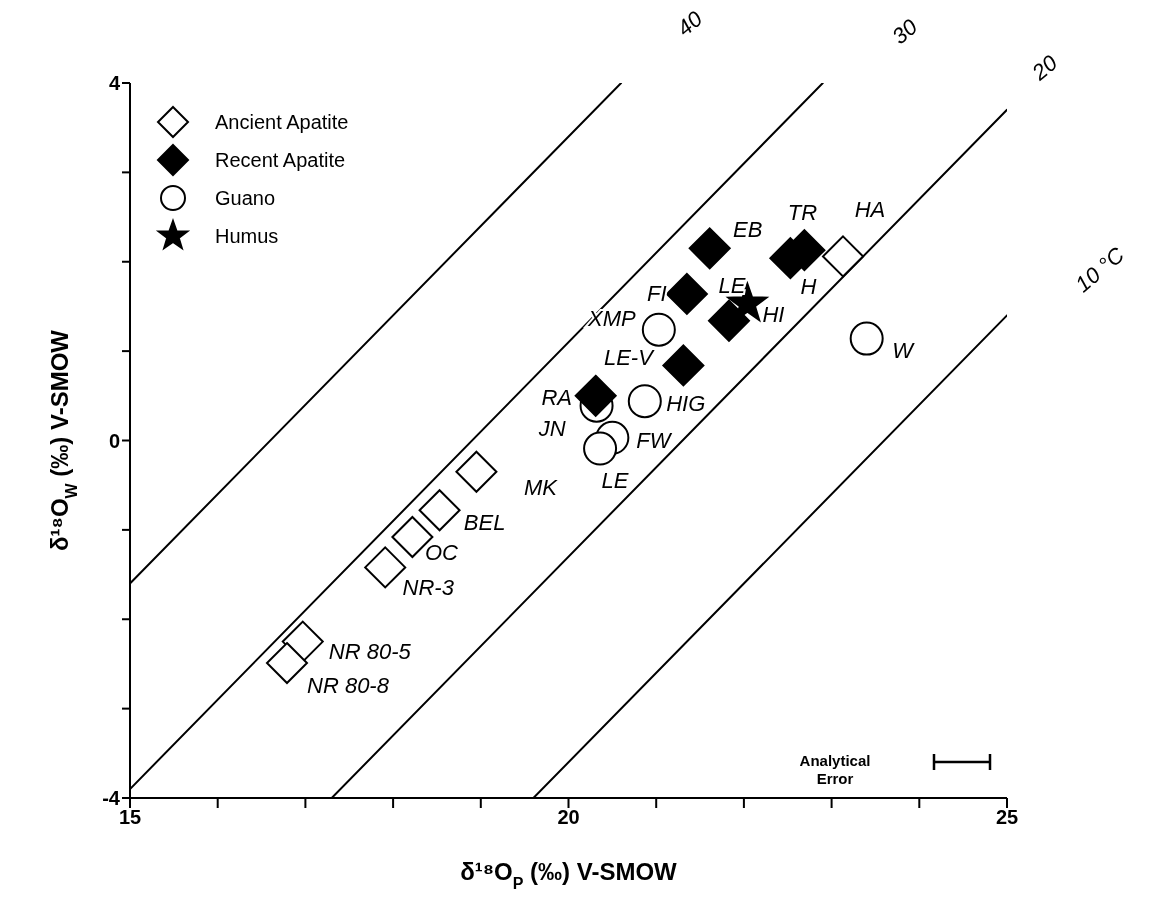 Image resolution: width=1159 pixels, height=923 pixels. Describe the element at coordinates (348, 685) in the screenshot. I see `annotation: NR 80-8` at that location.